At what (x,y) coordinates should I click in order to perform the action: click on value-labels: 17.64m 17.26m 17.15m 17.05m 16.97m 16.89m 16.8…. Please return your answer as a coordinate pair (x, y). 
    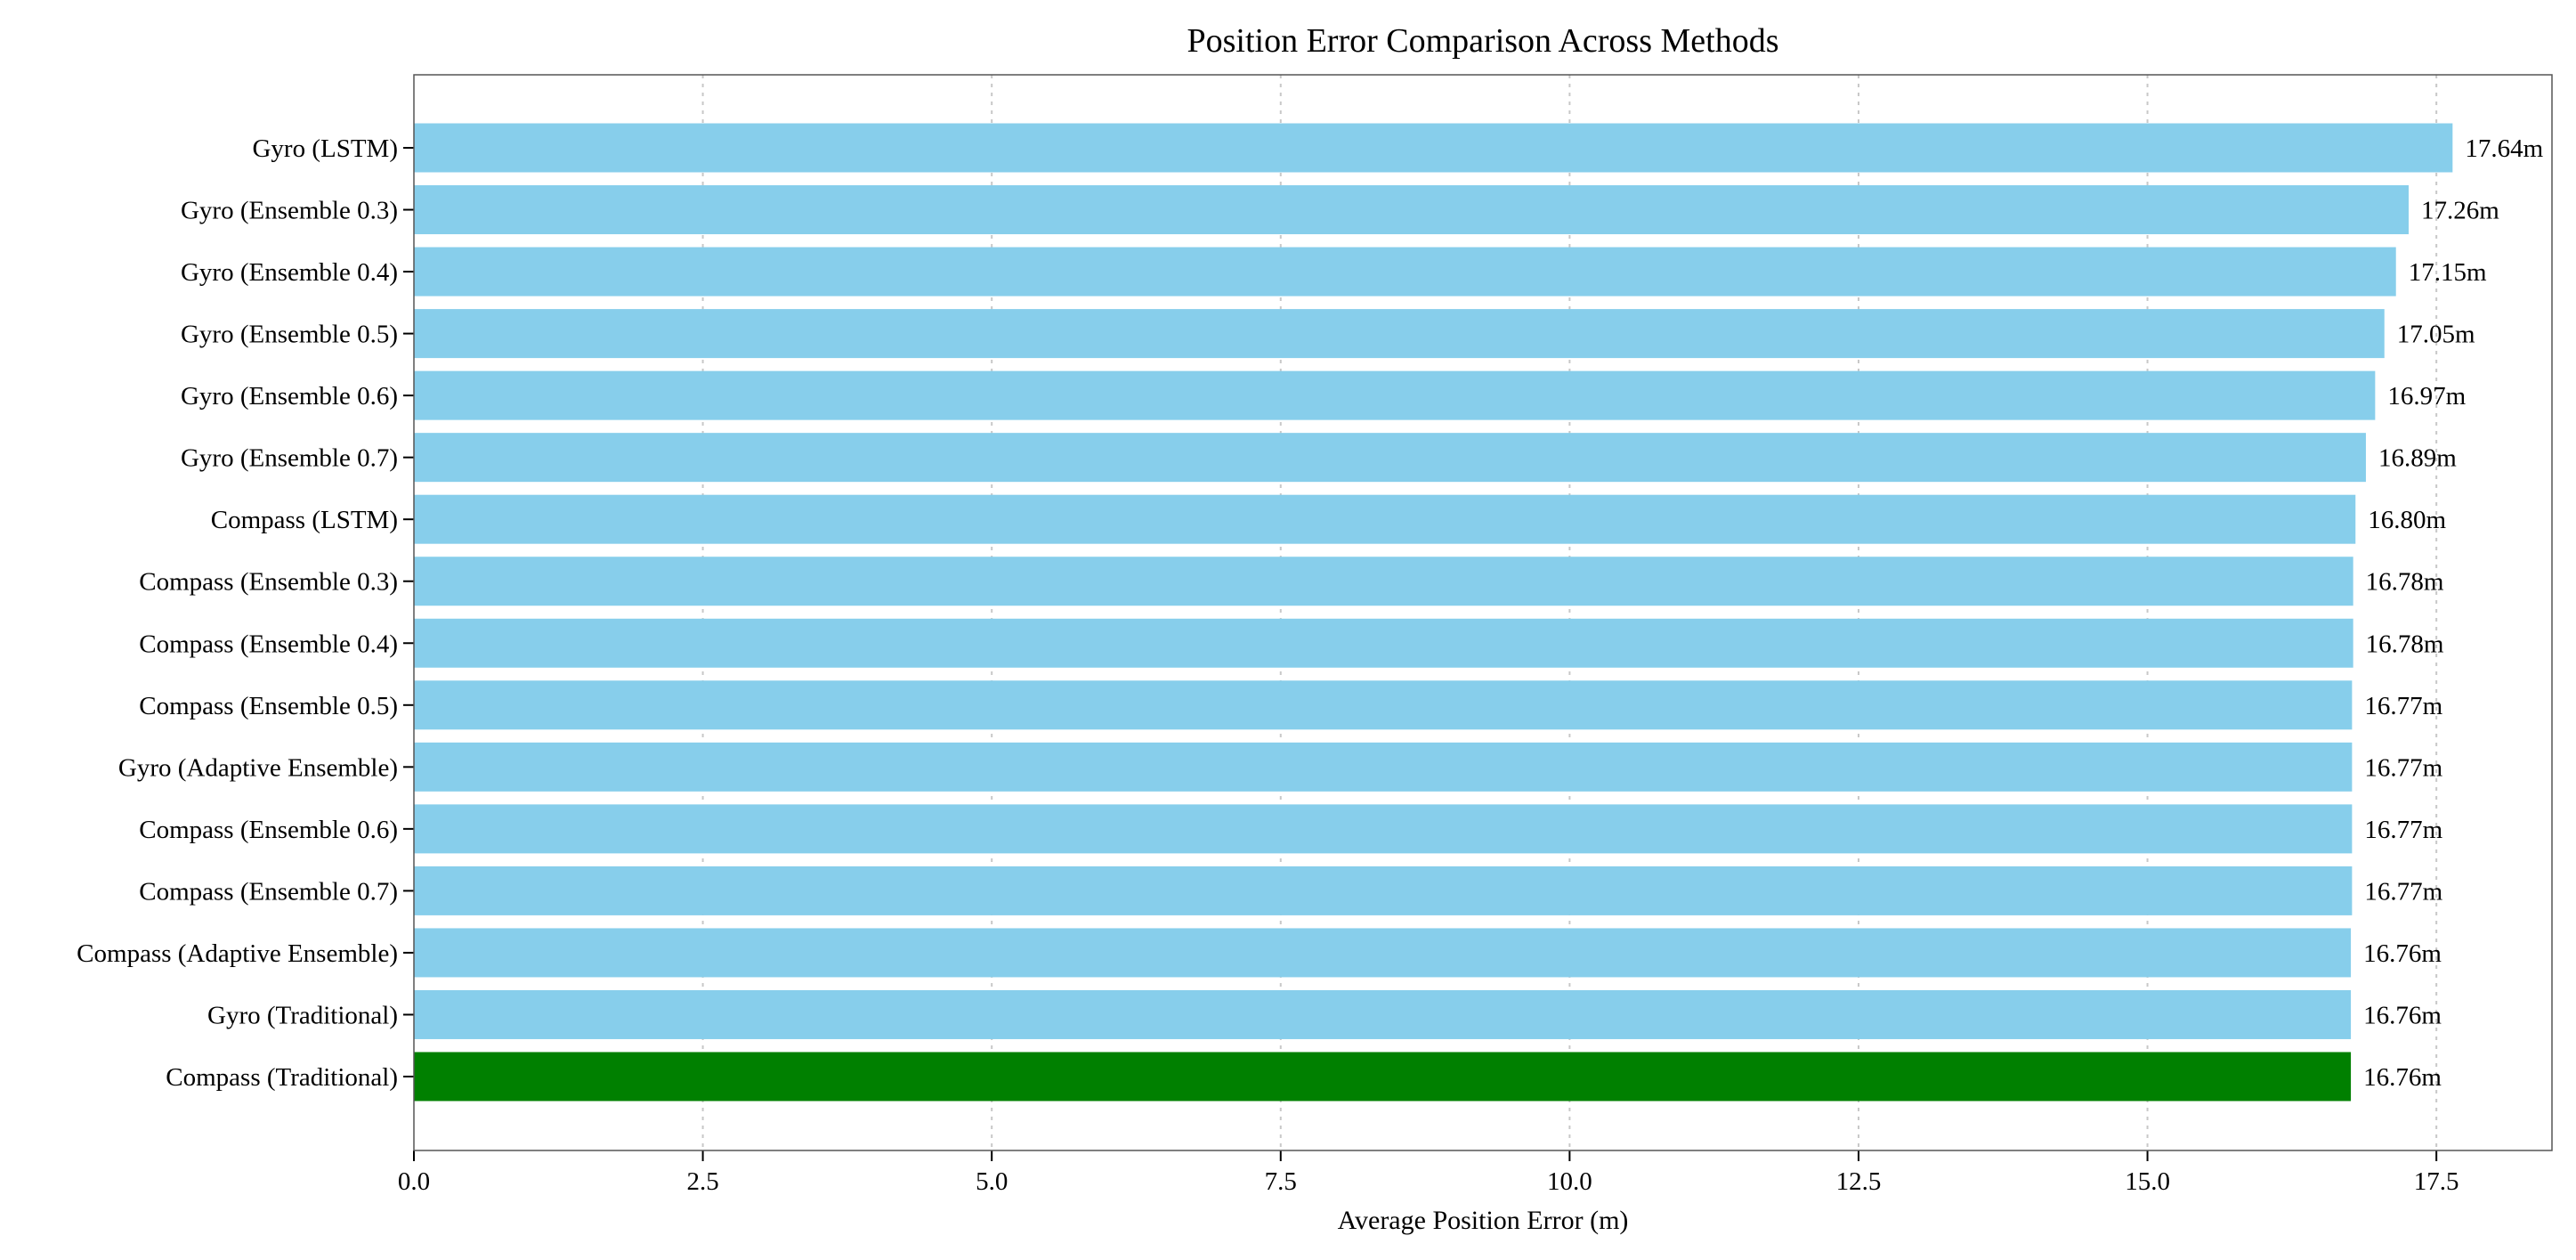
    Looking at the image, I should click on (2454, 613).